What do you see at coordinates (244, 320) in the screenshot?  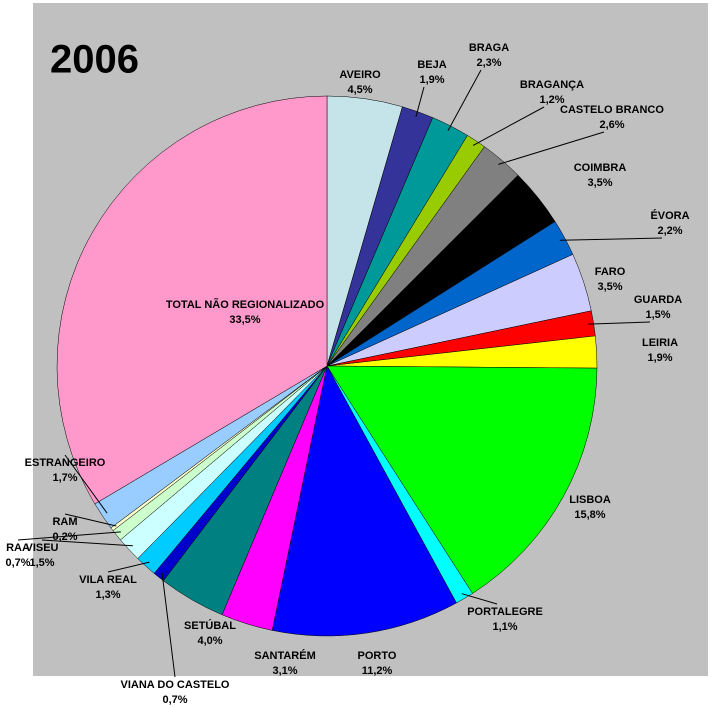 I see `slice-value-label: 33,5%` at bounding box center [244, 320].